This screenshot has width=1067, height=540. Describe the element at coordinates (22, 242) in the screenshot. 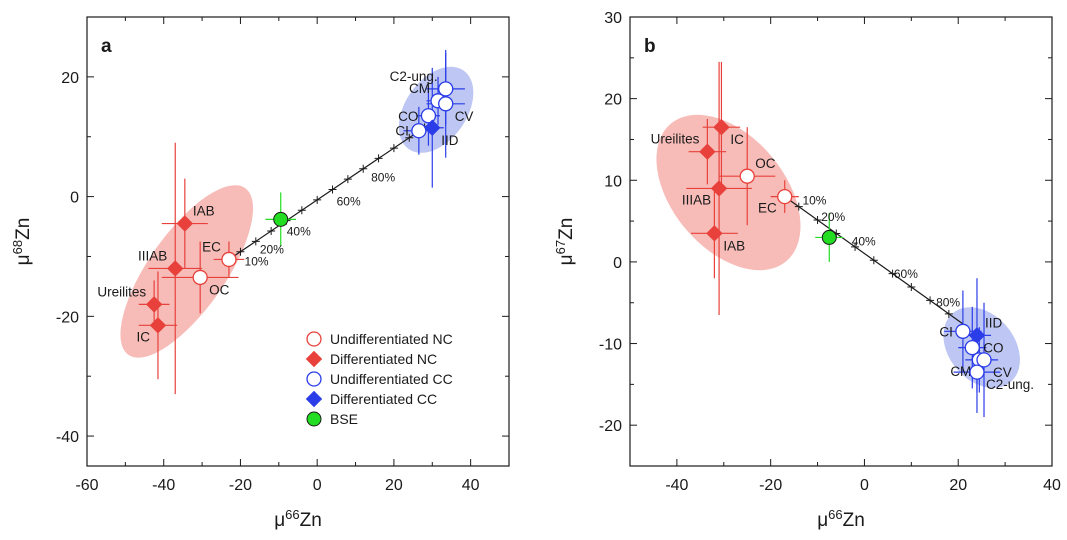

I see `y-axis-label: μ68Zn` at that location.